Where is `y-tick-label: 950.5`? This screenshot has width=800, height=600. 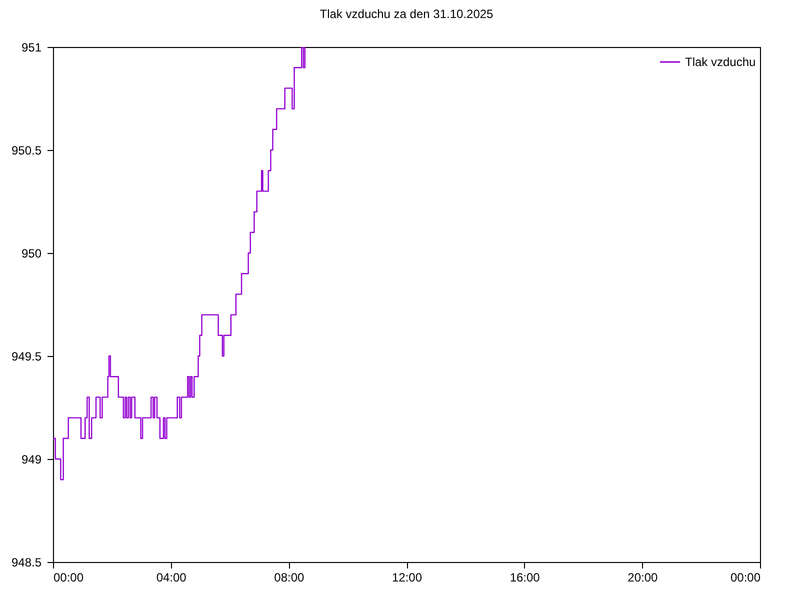 y-tick-label: 950.5 is located at coordinates (26, 151).